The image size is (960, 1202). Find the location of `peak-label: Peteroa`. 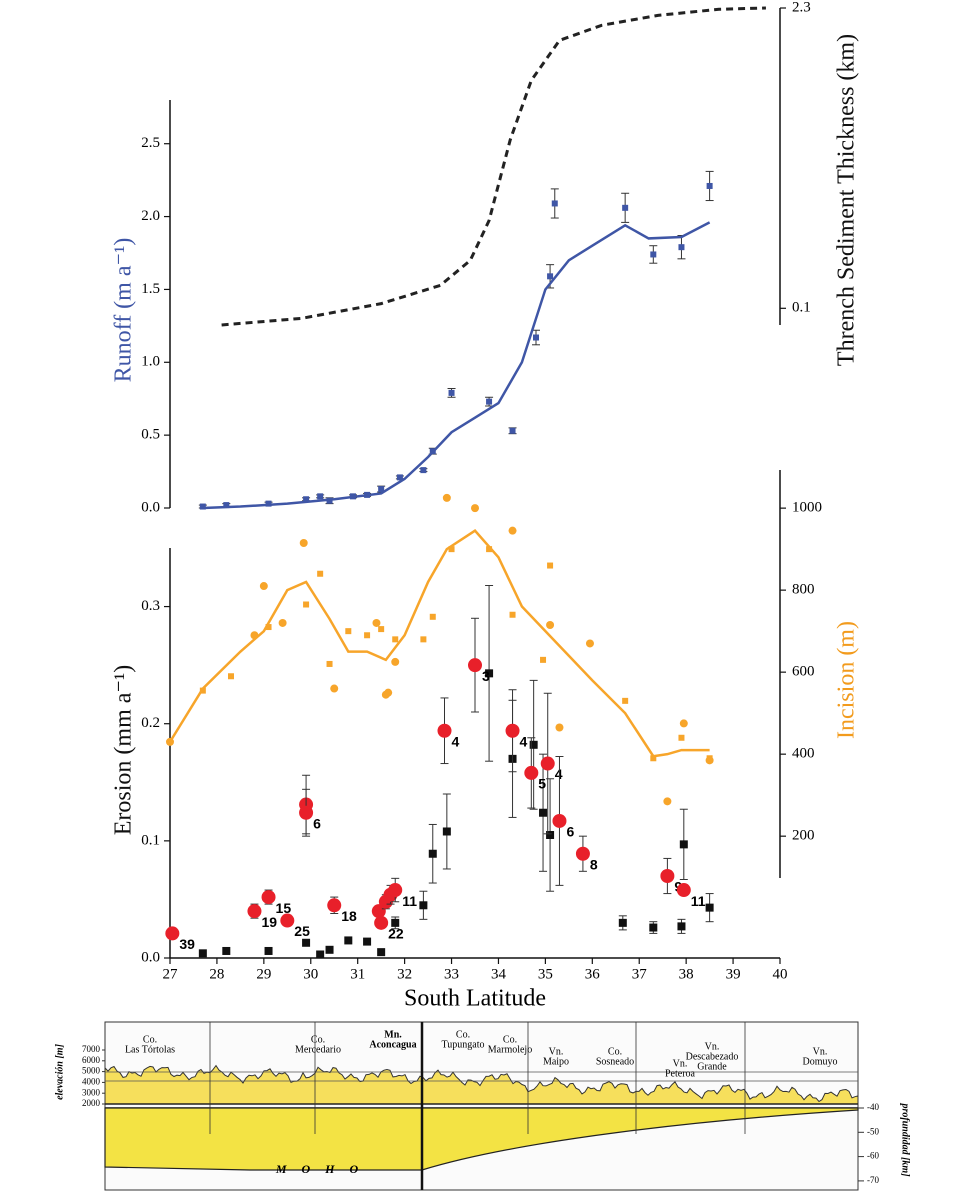

peak-label: Peteroa is located at coordinates (680, 1073).